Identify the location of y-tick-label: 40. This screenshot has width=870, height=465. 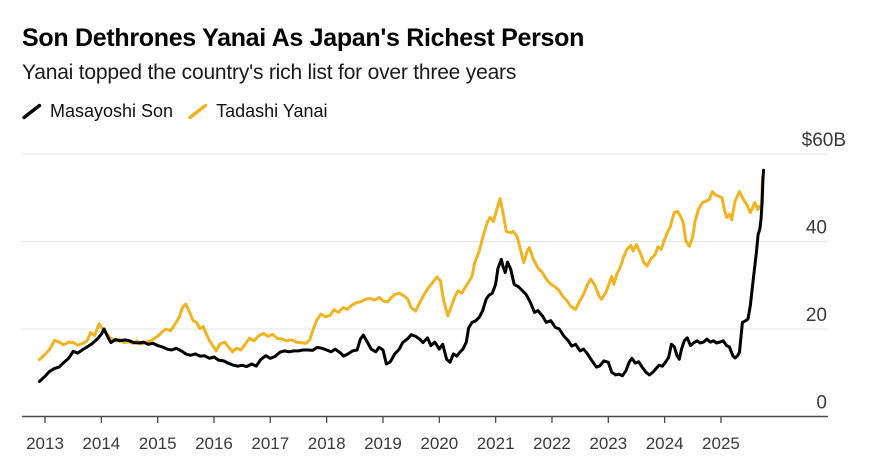
(816, 228).